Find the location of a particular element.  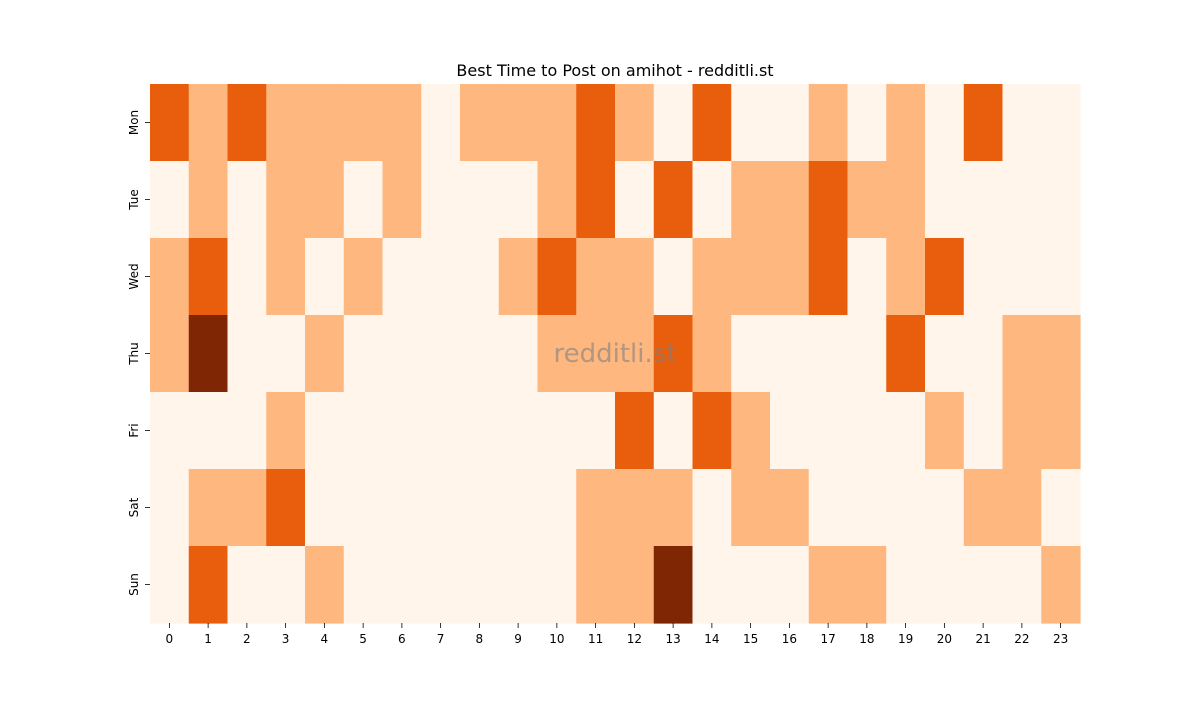

y-tick-label: Sat is located at coordinates (134, 507).